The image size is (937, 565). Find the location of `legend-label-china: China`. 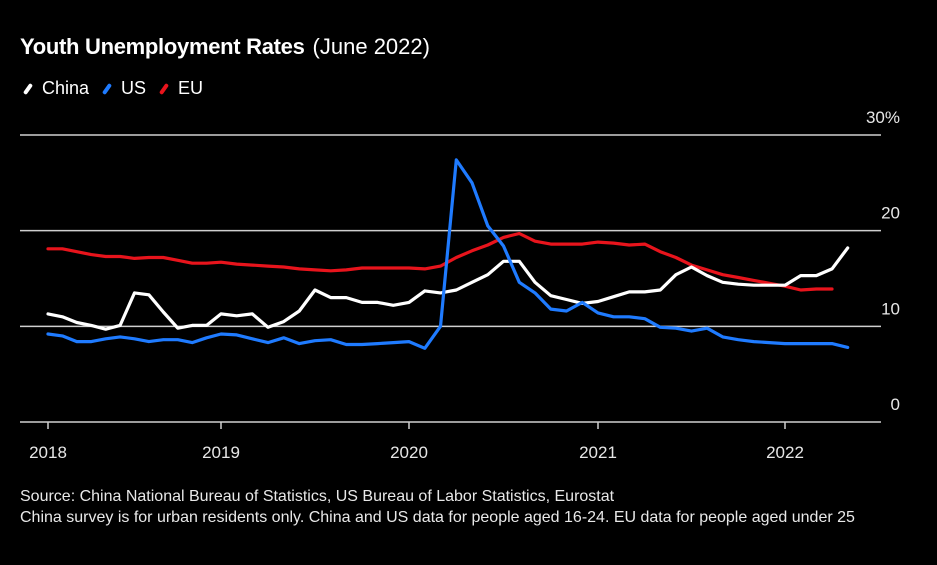

legend-label-china: China is located at coordinates (66, 88).